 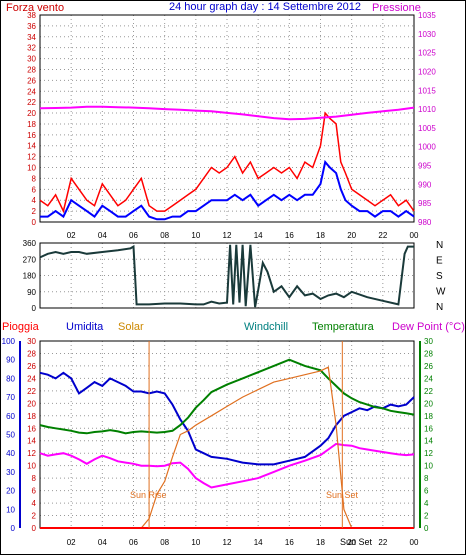 I want to click on direction-panel-frame, so click(x=227, y=275).